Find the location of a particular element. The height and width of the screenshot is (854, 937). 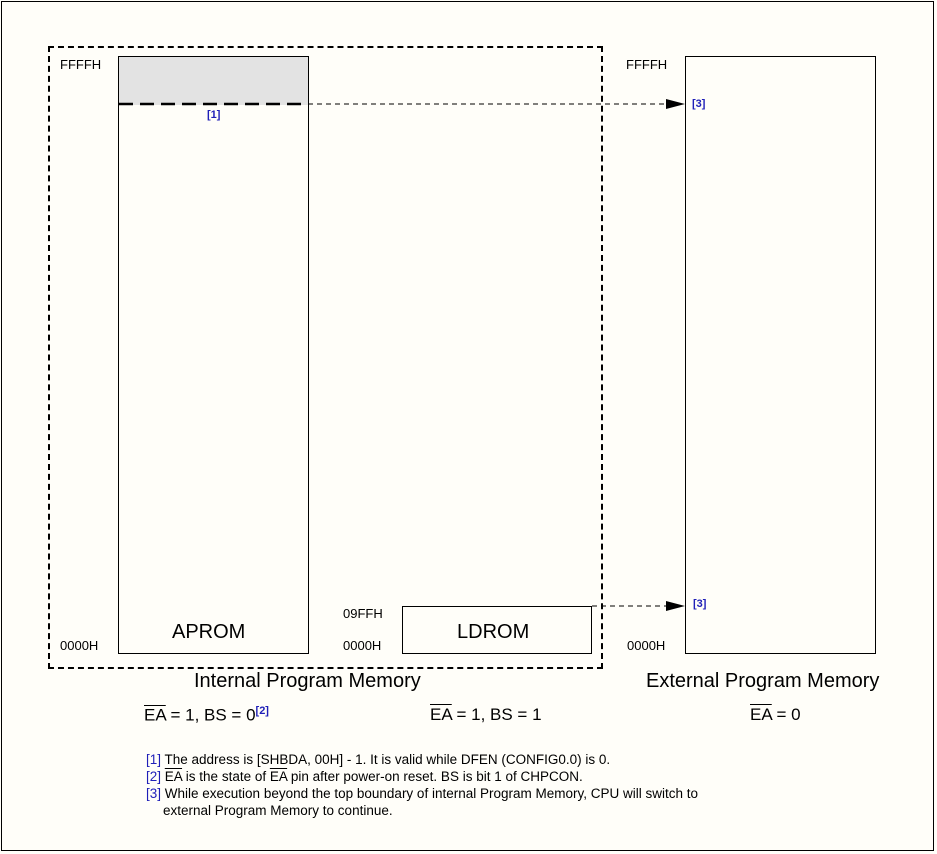

aprom-label: APROM is located at coordinates (209, 632).